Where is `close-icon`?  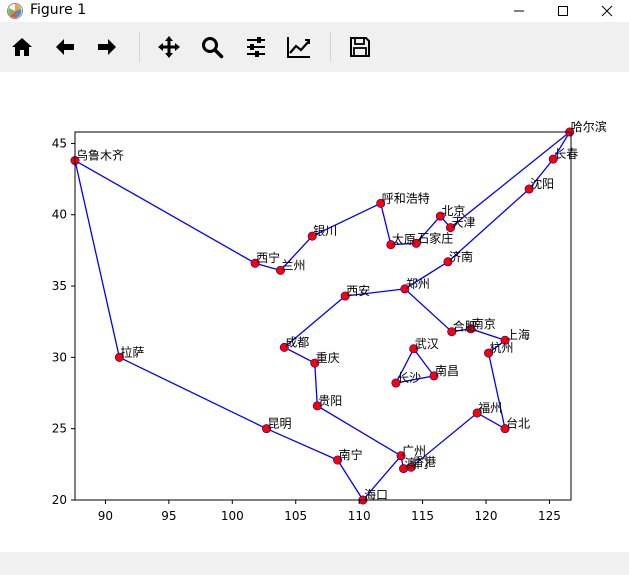
close-icon is located at coordinates (607, 11).